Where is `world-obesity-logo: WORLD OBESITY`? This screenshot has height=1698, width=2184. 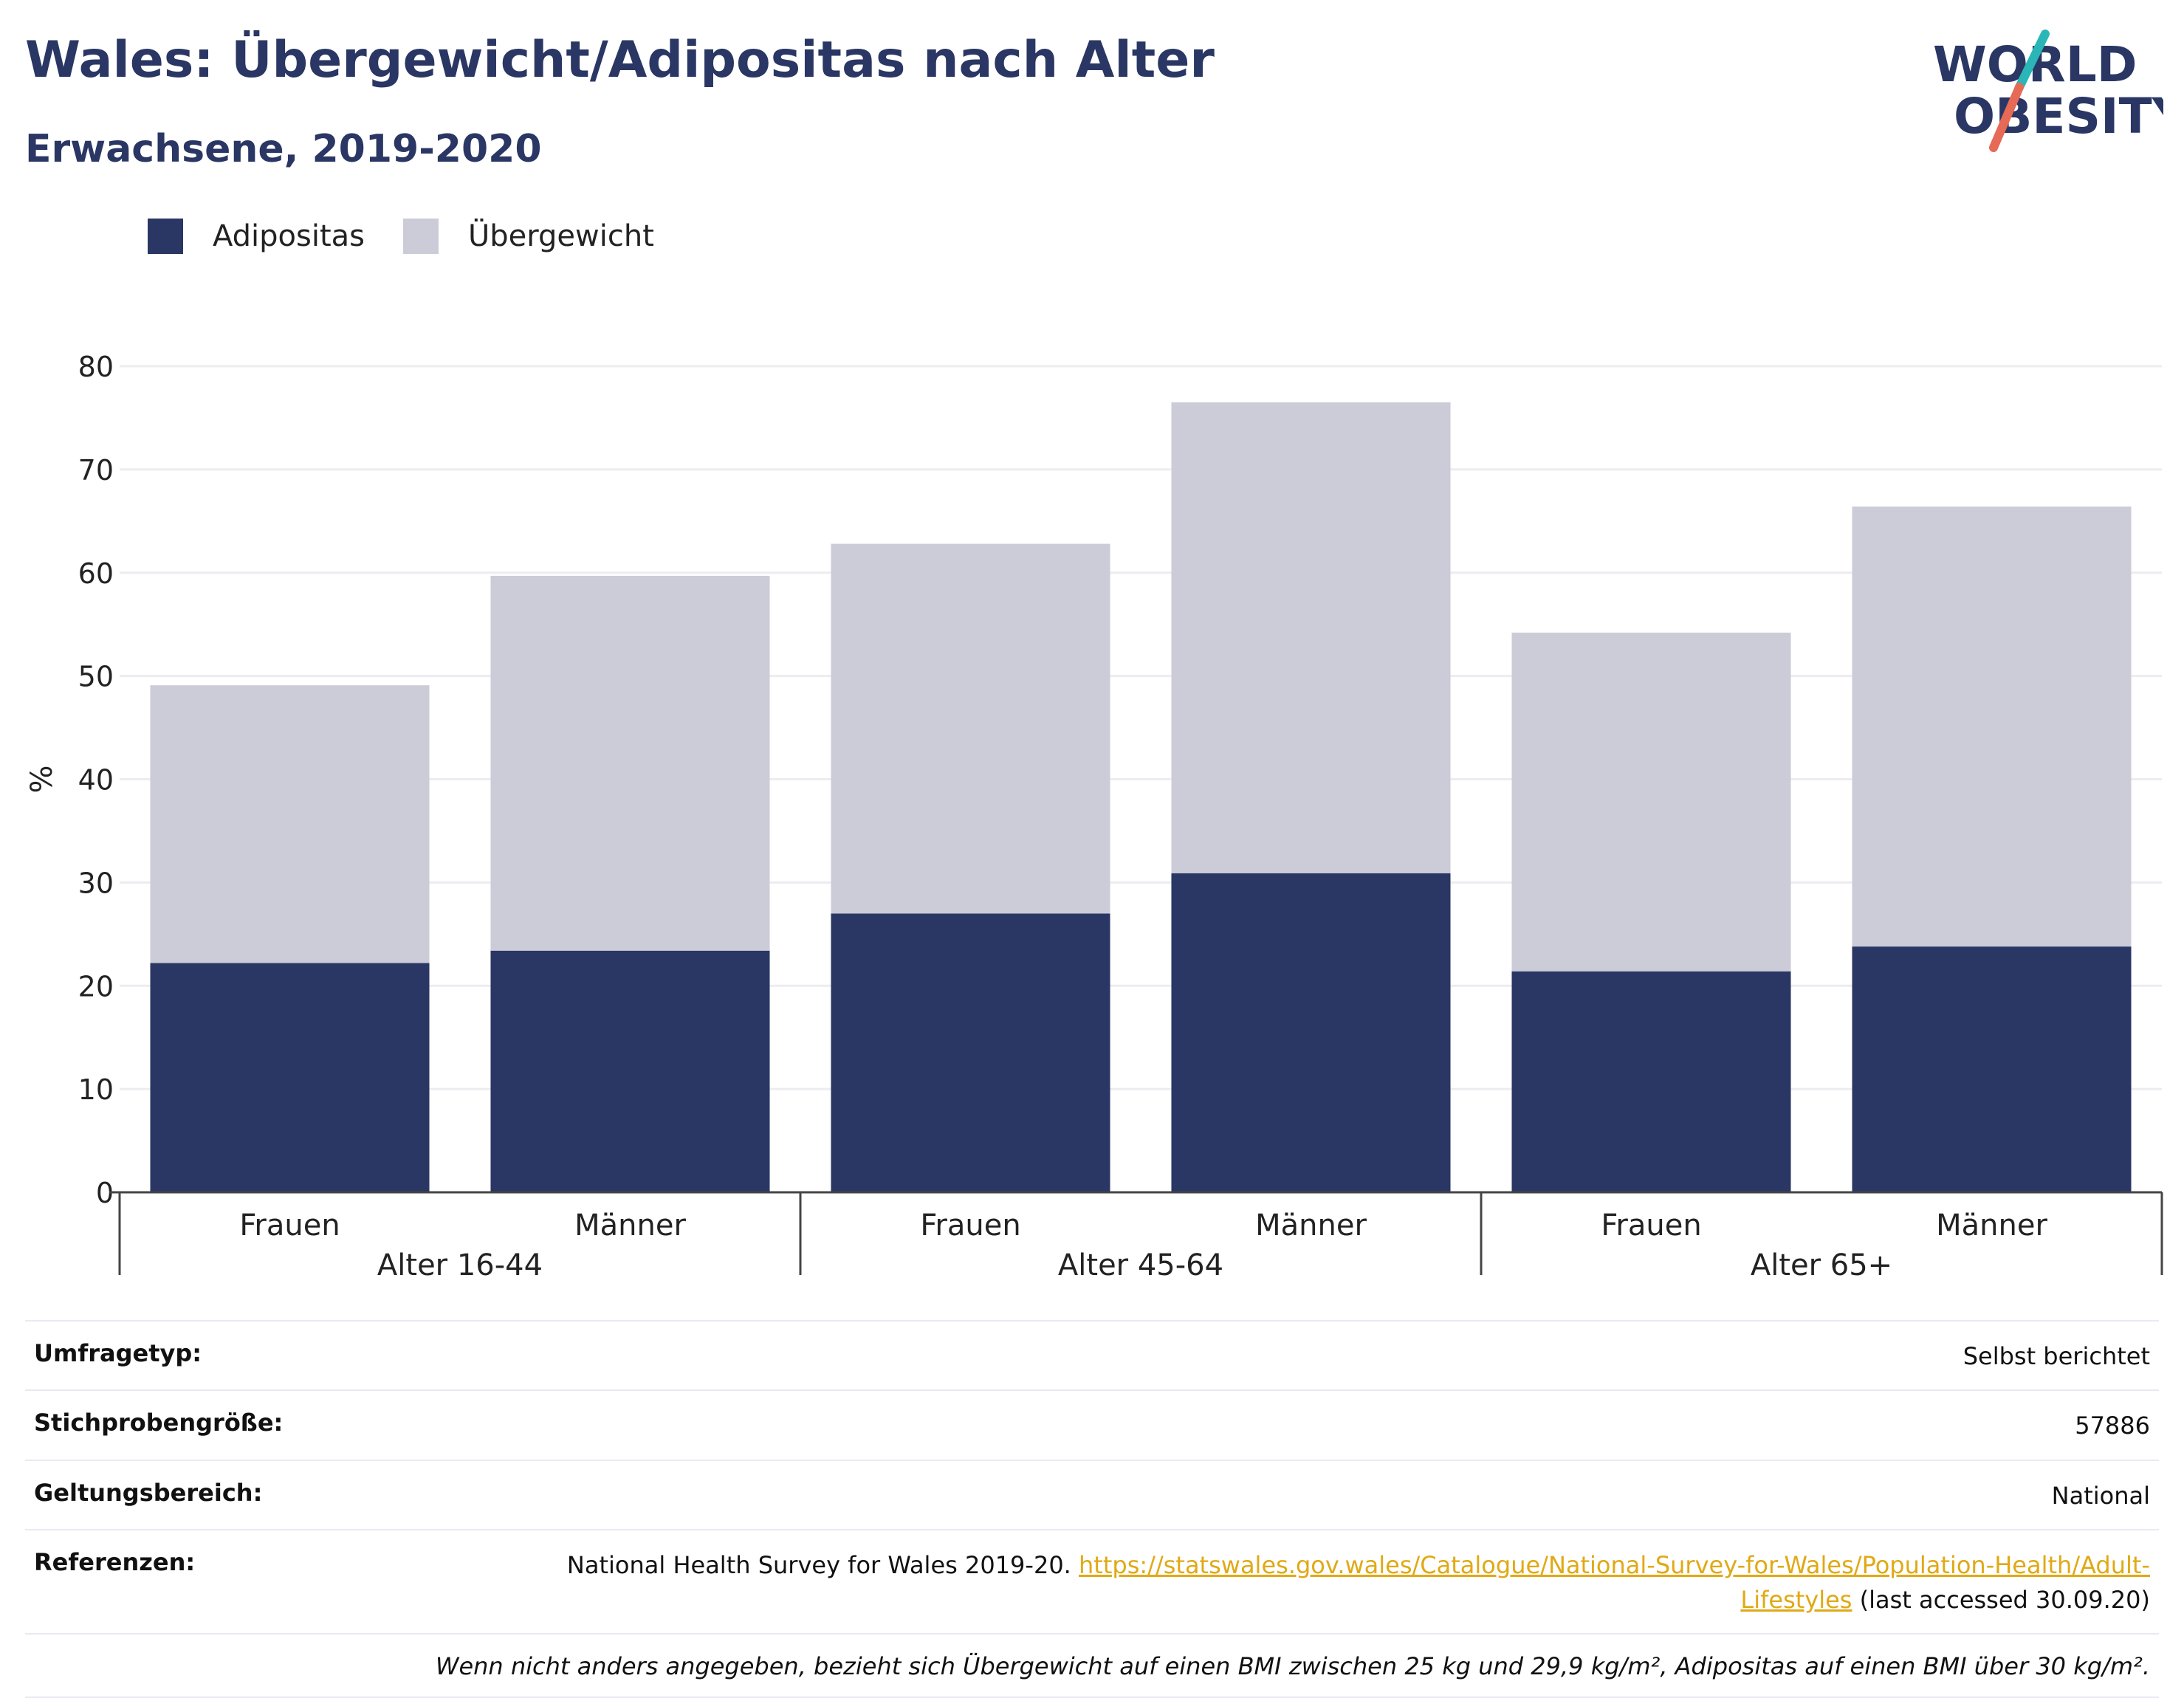
world-obesity-logo: WORLD OBESITY is located at coordinates (2048, 91).